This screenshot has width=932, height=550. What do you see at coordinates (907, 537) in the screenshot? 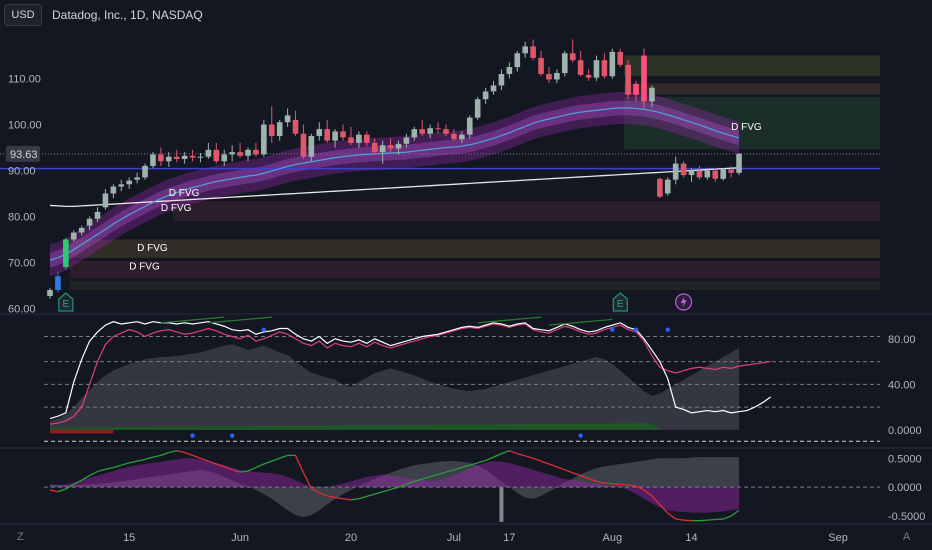
I see `auto-scale-button: A` at bounding box center [907, 537].